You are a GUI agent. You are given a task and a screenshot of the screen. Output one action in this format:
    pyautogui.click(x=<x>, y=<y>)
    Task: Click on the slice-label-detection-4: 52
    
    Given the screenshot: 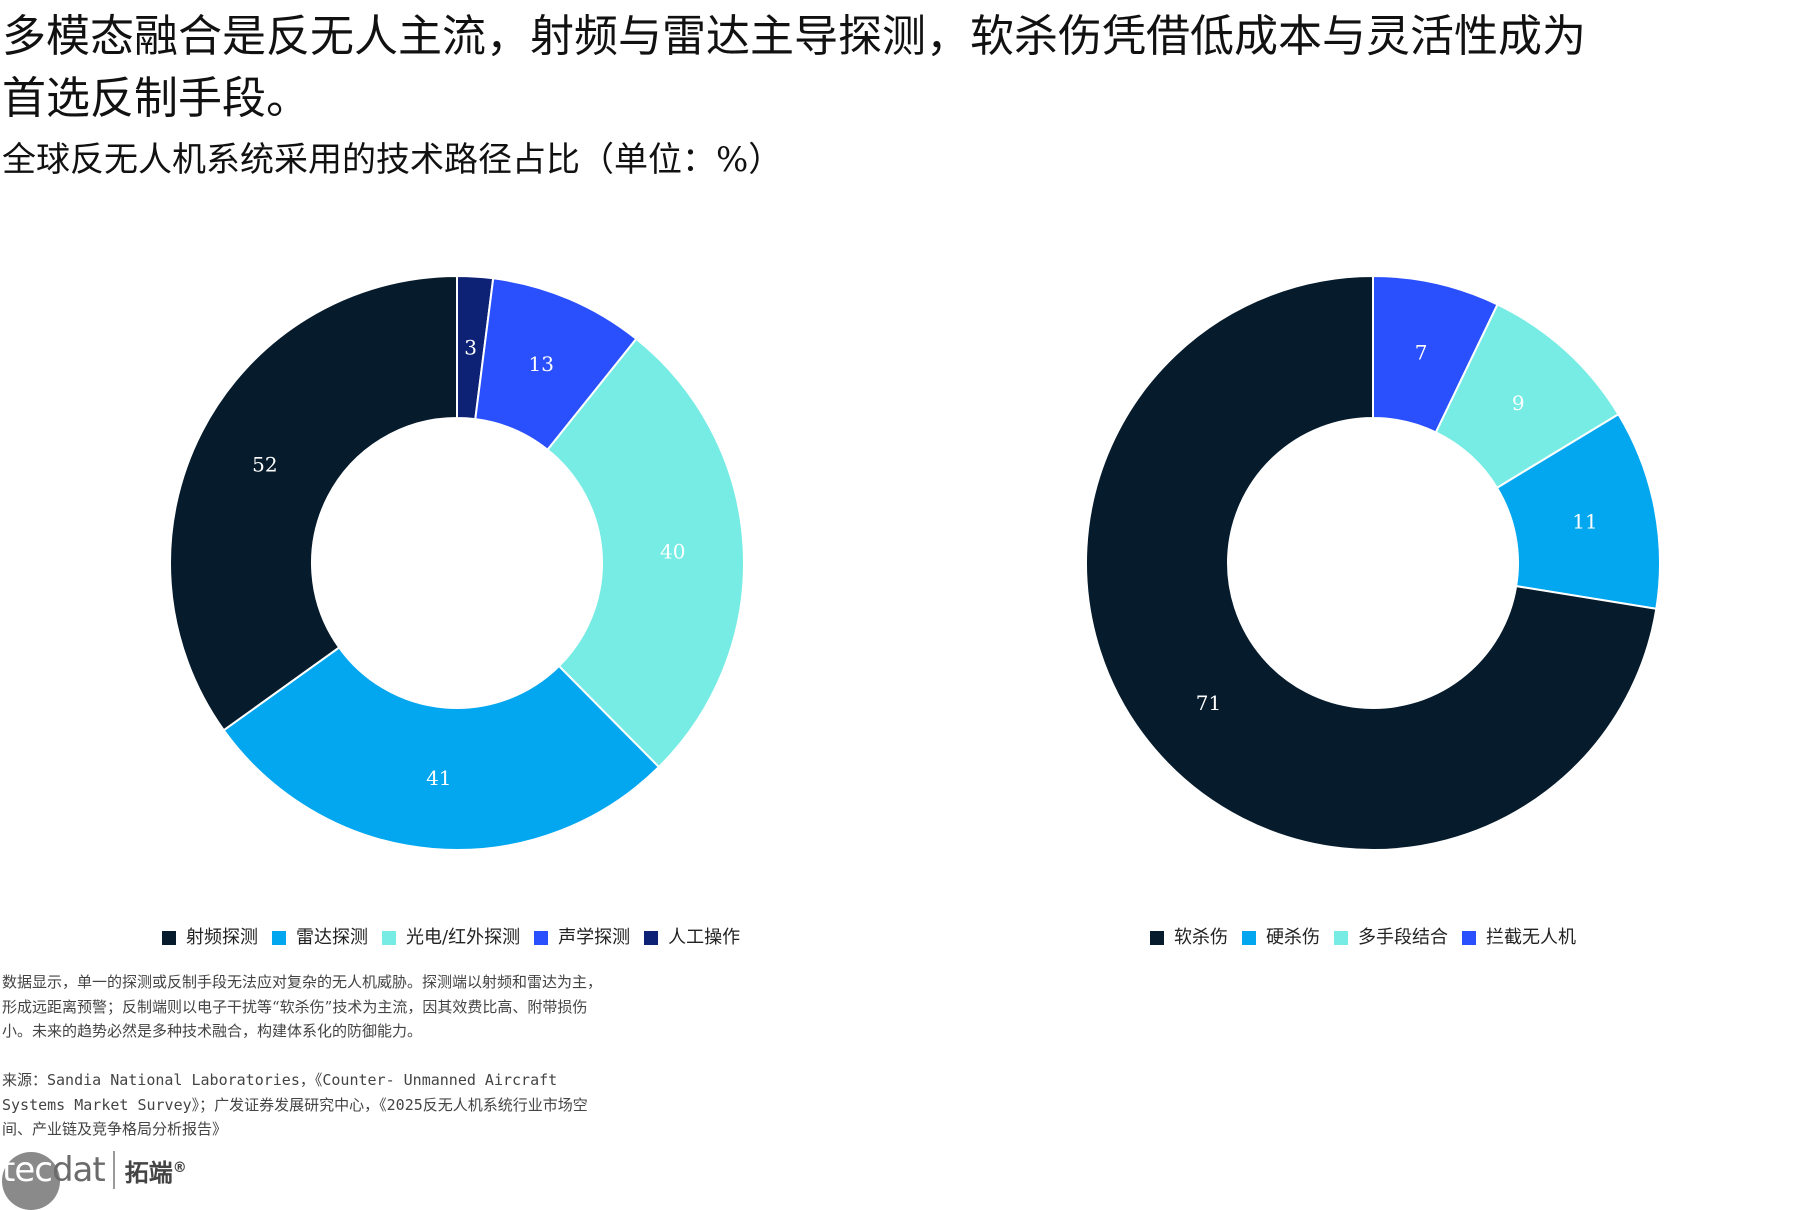 What is the action you would take?
    pyautogui.click(x=264, y=464)
    